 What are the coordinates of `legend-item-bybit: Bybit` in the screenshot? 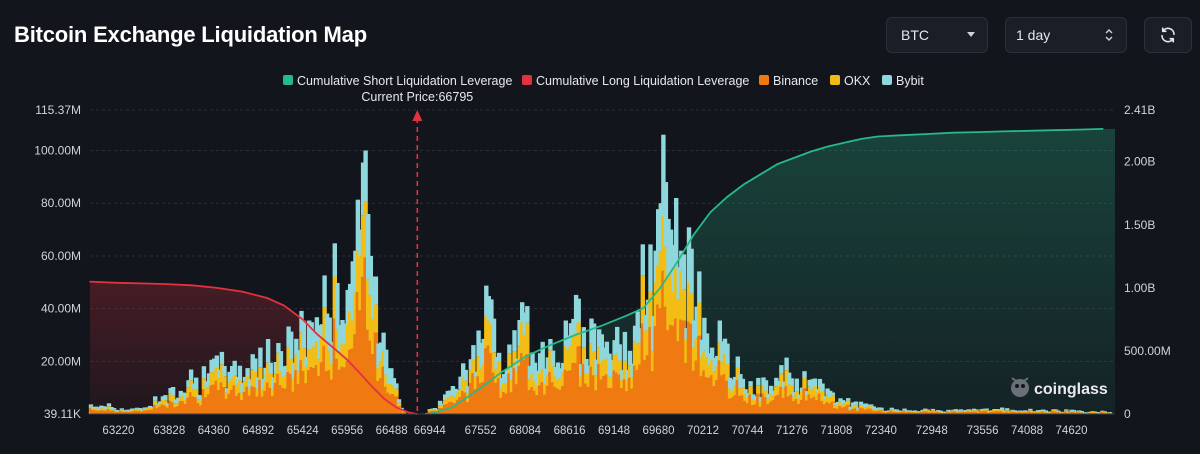 It's located at (903, 81).